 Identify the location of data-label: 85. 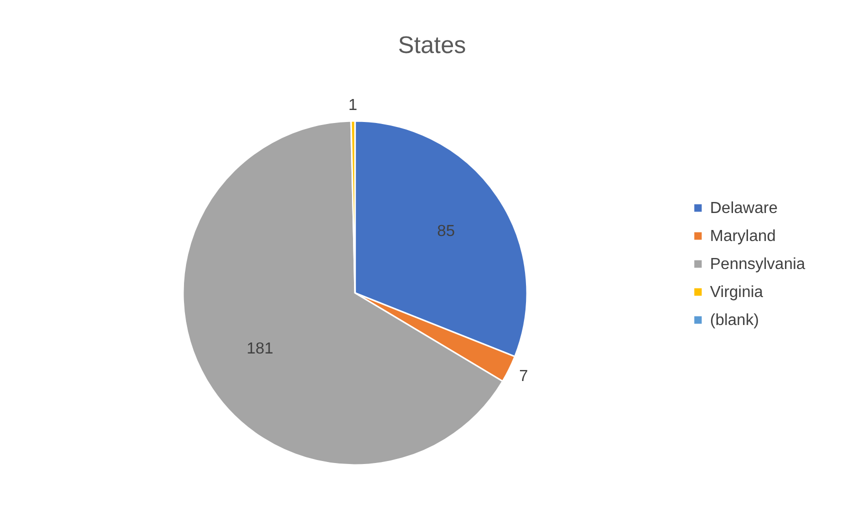
(446, 231).